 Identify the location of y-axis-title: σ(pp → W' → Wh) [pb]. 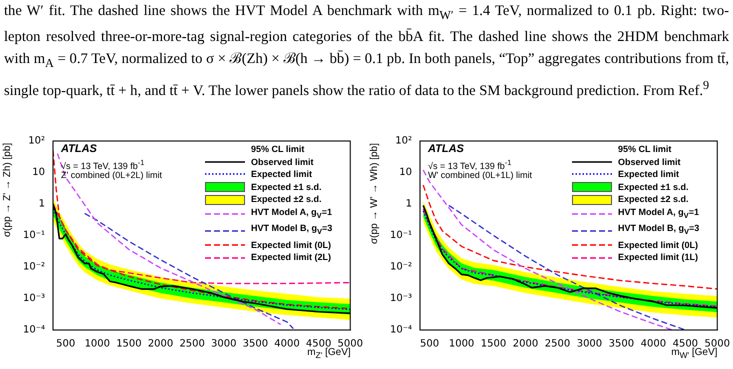
(374, 193).